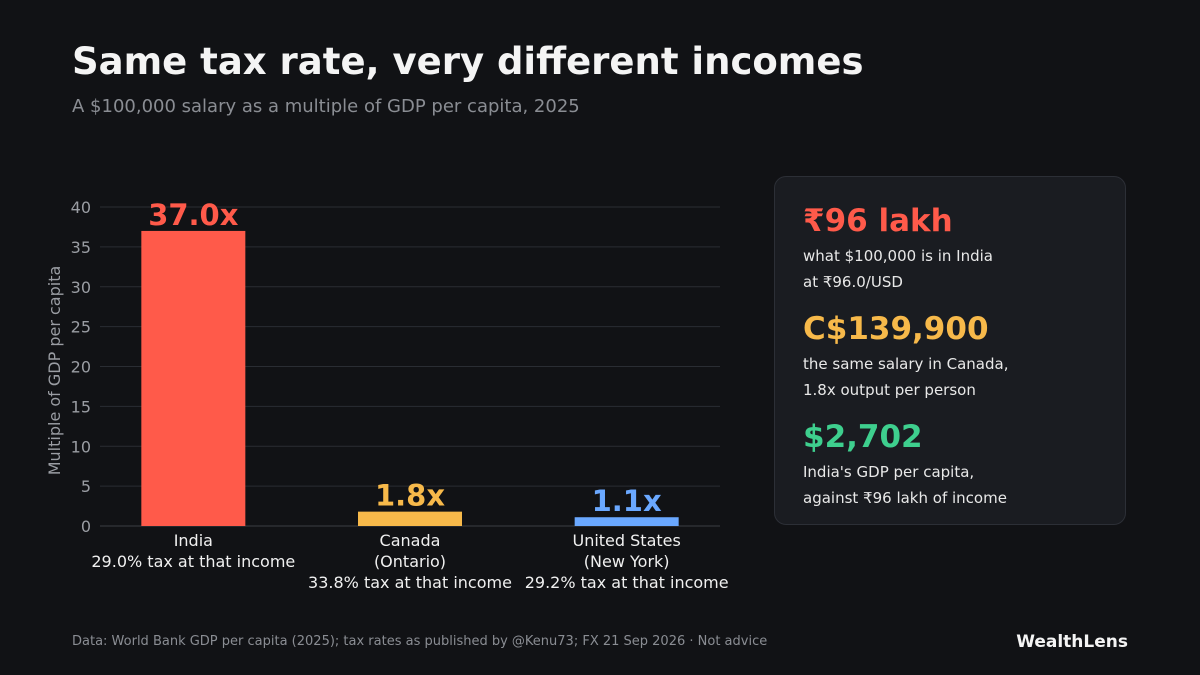 This screenshot has height=675, width=1200. I want to click on stat-description-line: India's GDP per capita,, so click(889, 472).